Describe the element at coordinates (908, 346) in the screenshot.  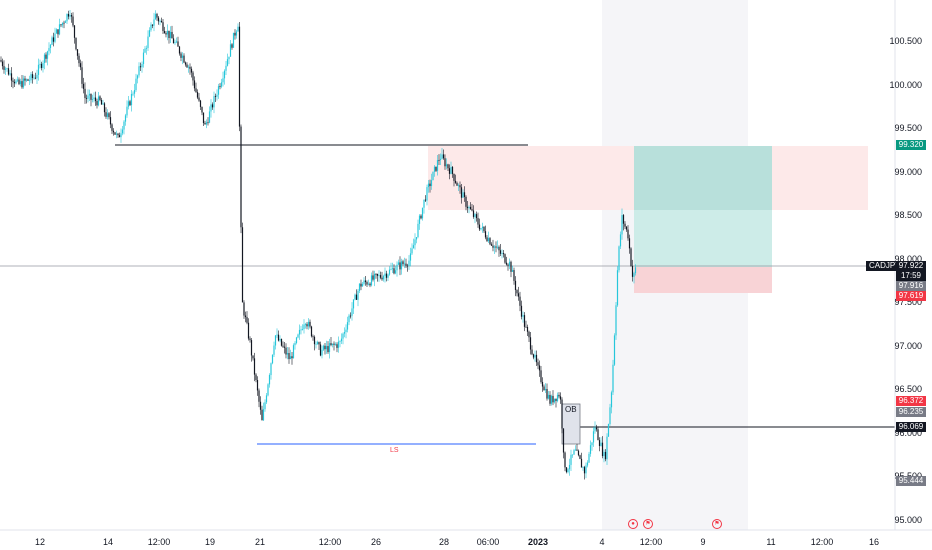
I see `price-tick-label: 97.000` at that location.